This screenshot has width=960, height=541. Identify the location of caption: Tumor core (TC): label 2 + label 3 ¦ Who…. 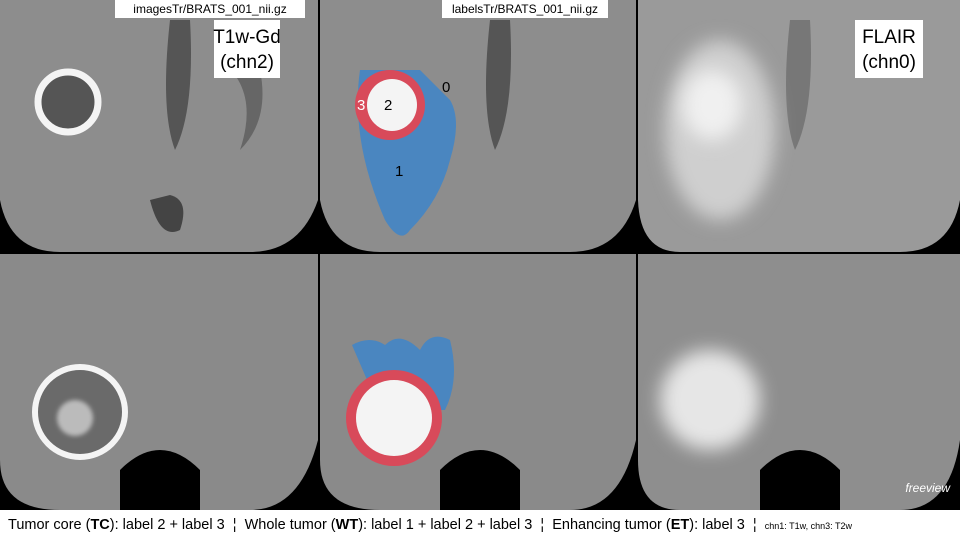
(480, 525).